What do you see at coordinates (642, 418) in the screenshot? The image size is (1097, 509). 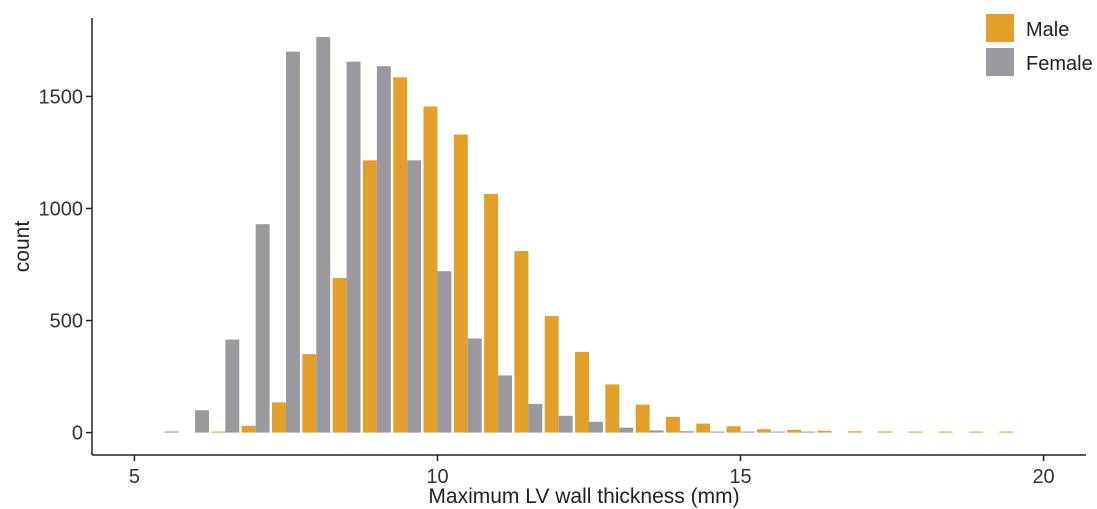 I see `bar-male-13.5` at bounding box center [642, 418].